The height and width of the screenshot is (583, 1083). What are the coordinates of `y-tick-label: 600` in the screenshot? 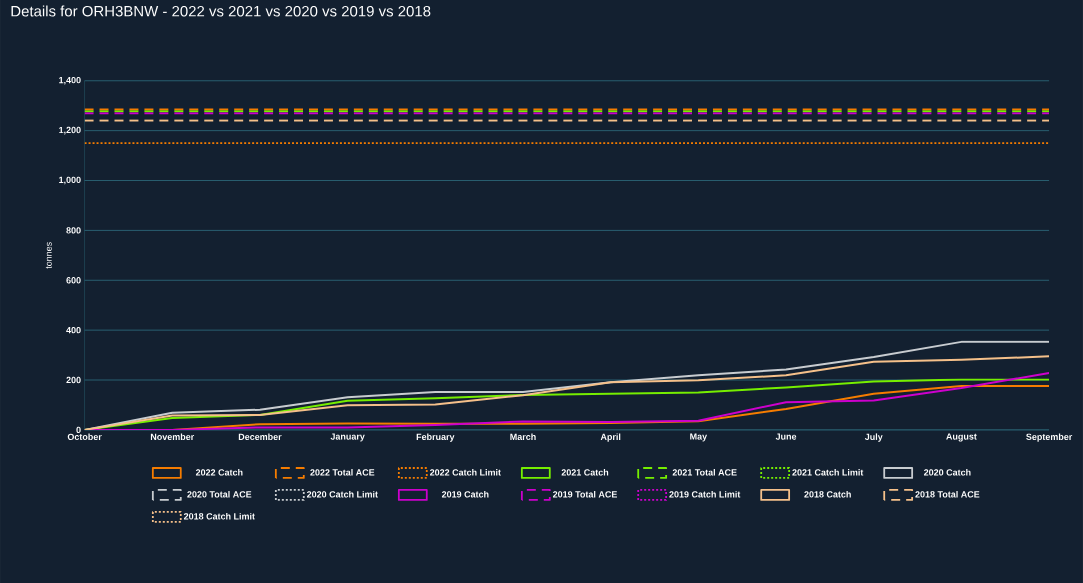 It's located at (73, 280).